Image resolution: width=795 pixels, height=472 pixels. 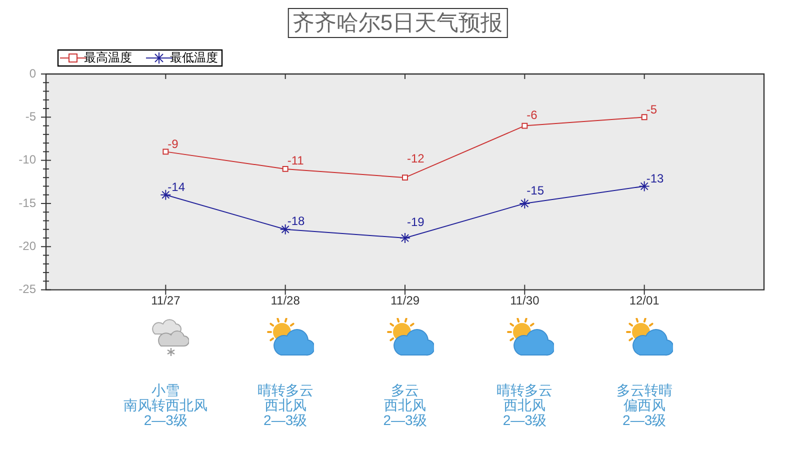 I want to click on text: 南风转西北风, so click(x=165, y=405).